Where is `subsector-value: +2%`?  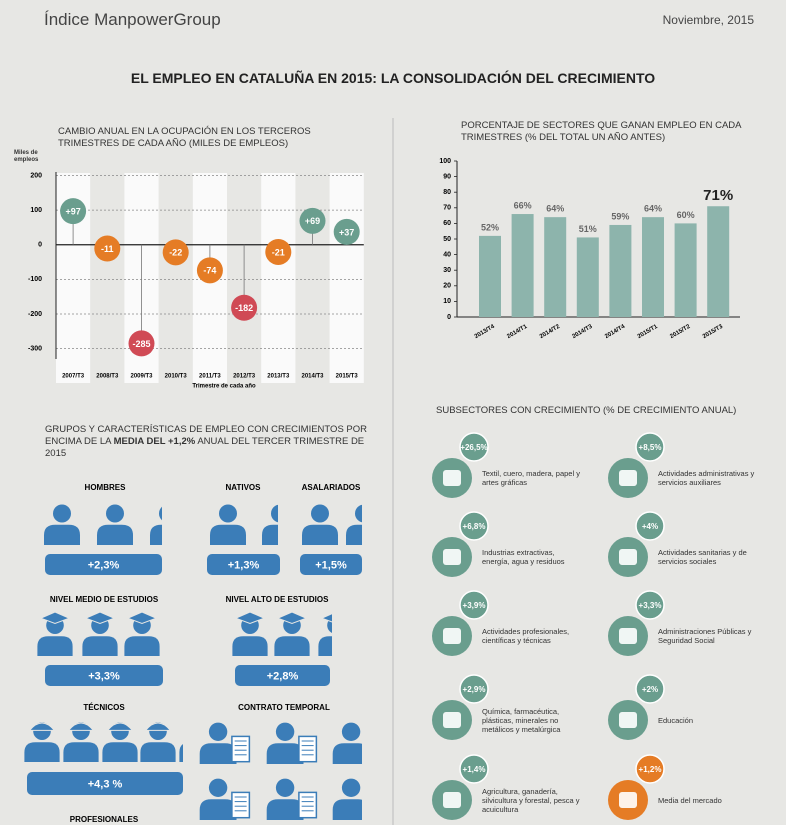 subsector-value: +2% is located at coordinates (650, 689).